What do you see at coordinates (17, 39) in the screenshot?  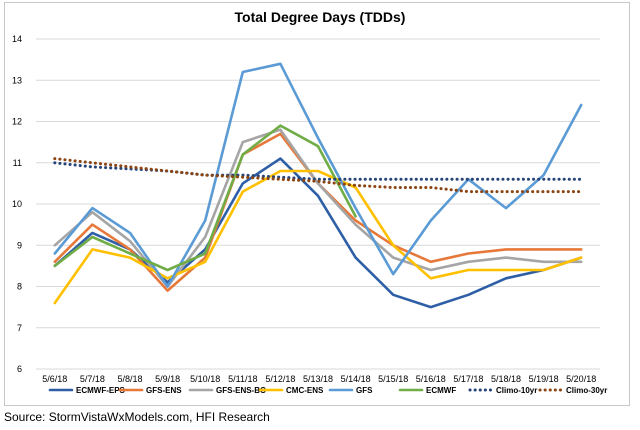 I see `y-tick-label: 14` at bounding box center [17, 39].